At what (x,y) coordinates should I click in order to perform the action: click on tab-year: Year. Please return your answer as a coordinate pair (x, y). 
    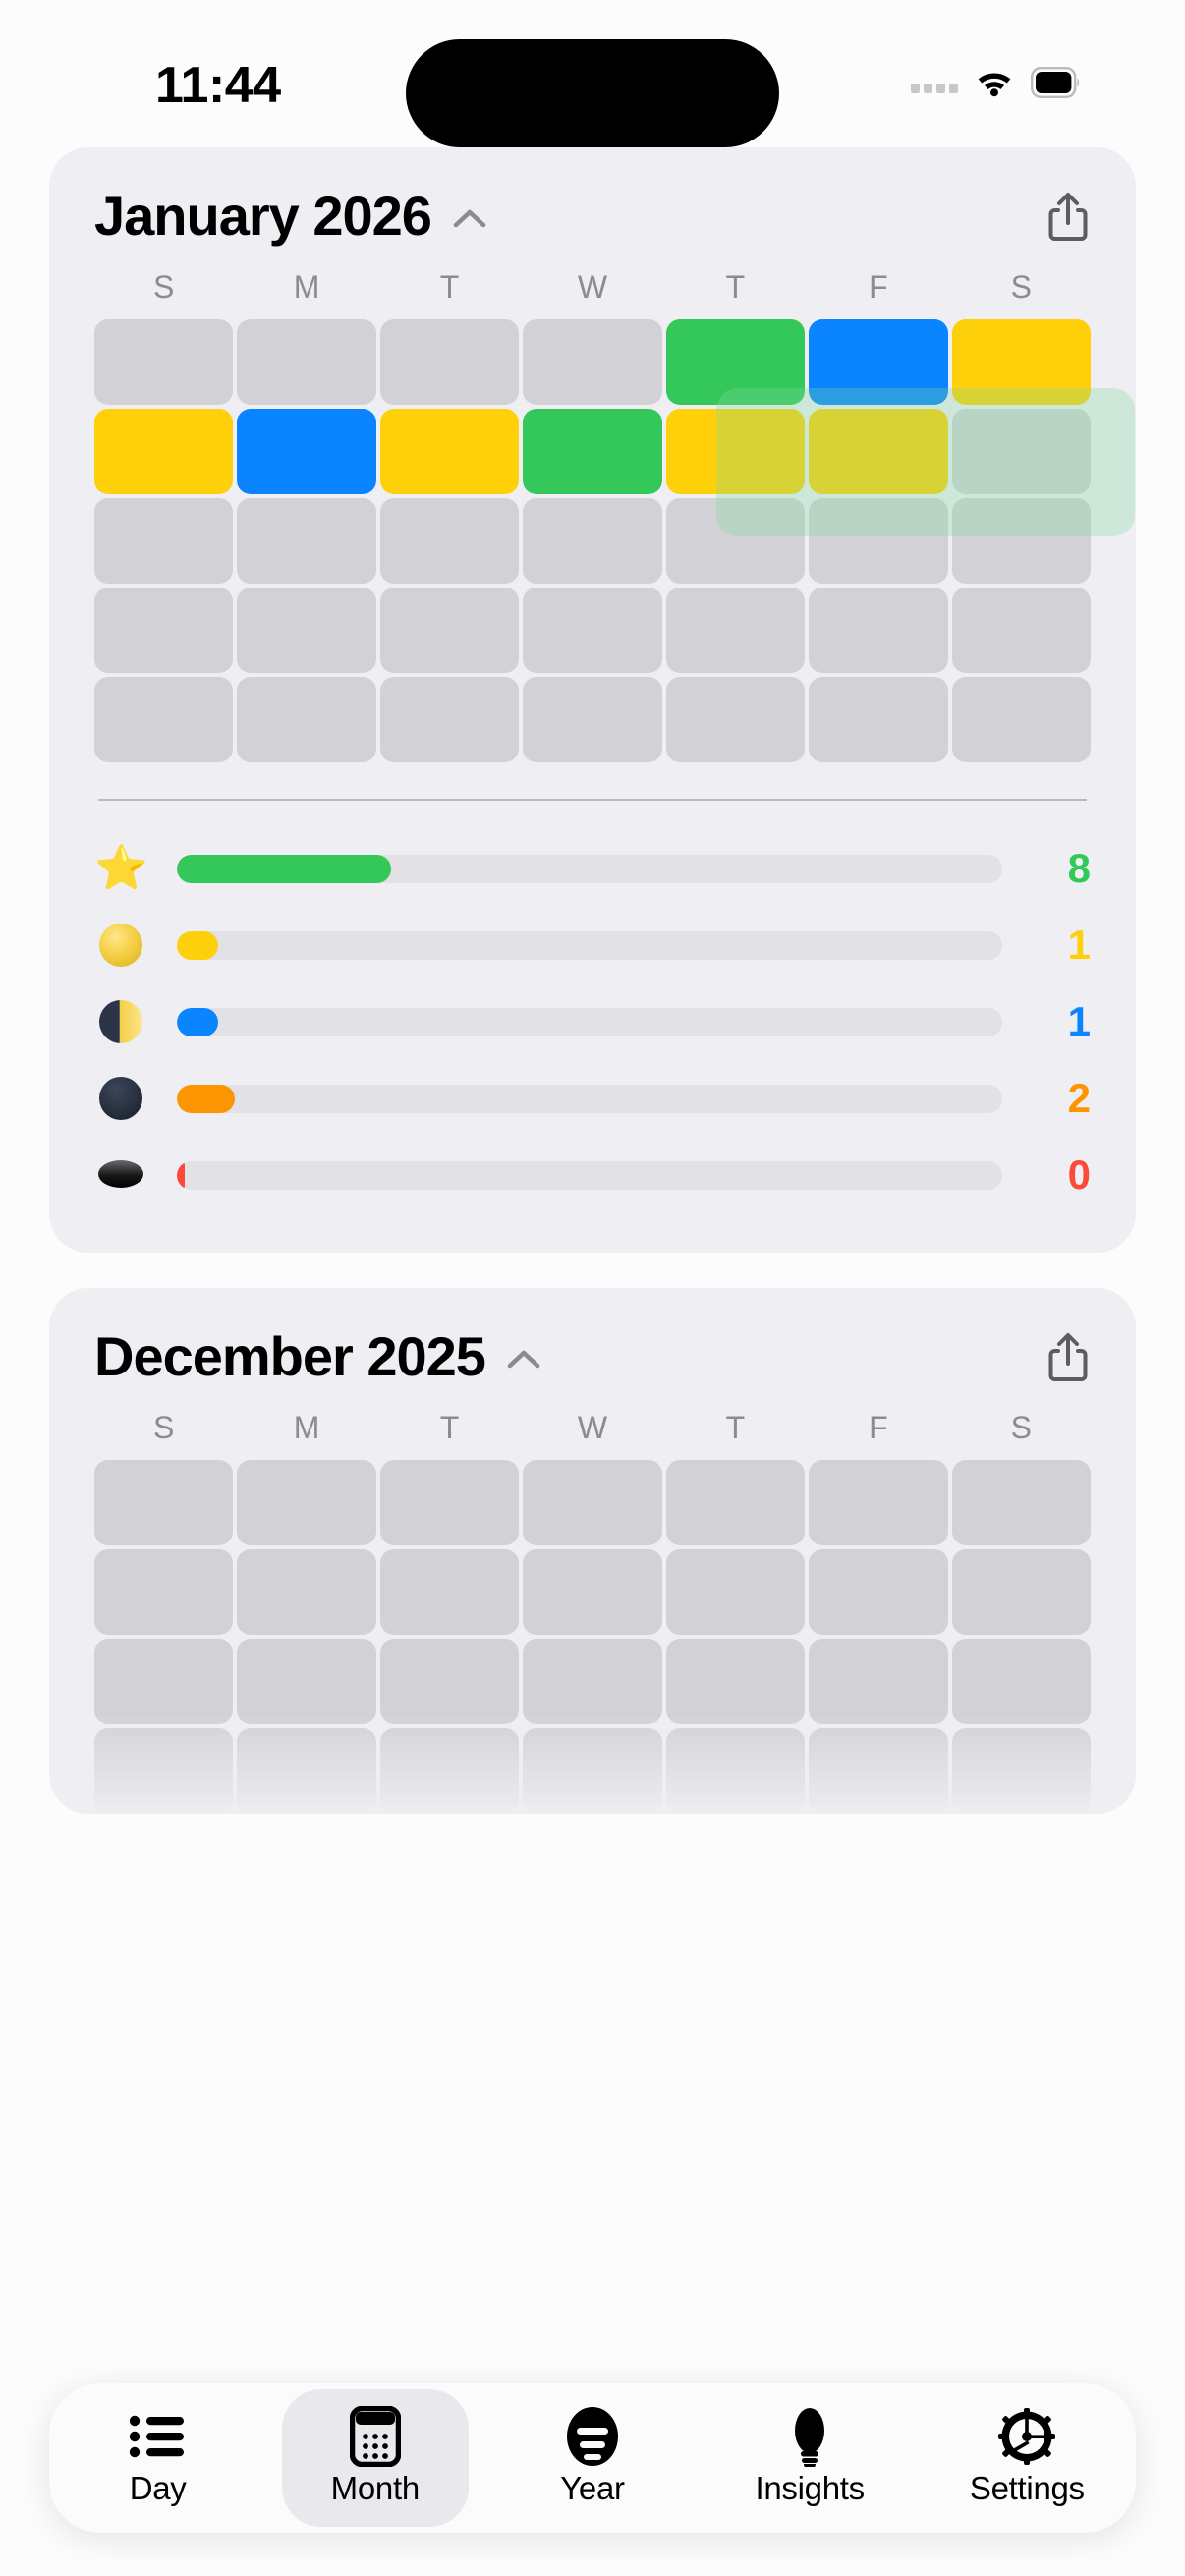
    Looking at the image, I should click on (592, 2458).